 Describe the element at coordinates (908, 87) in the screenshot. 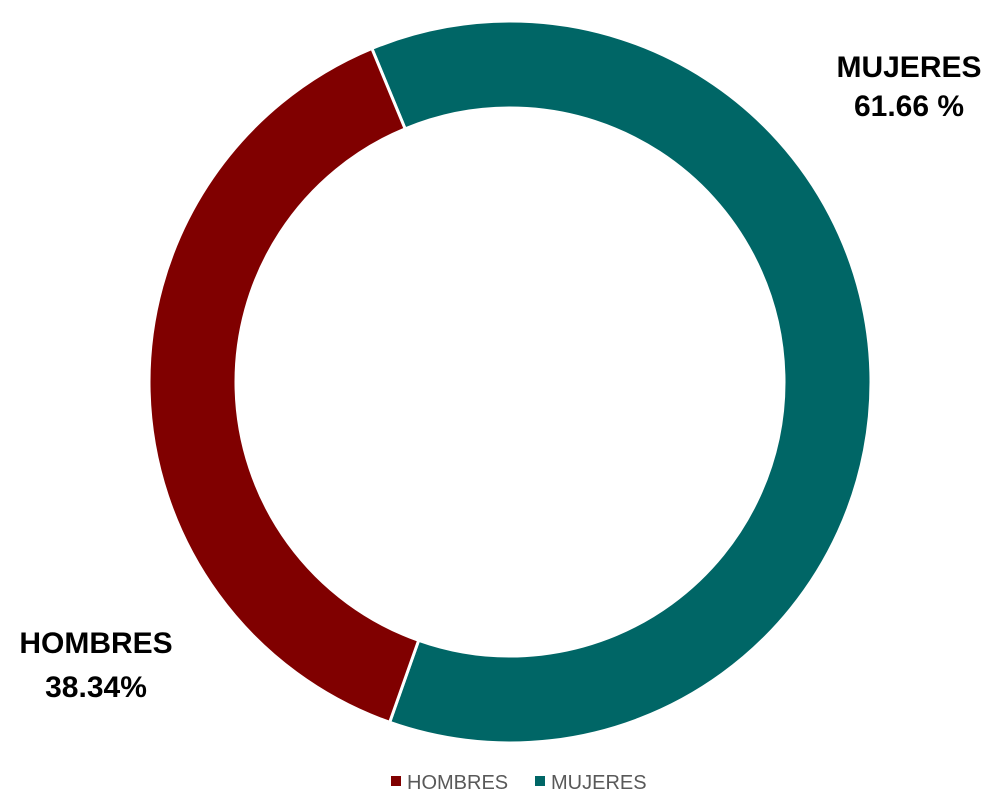

I see `label-mujeres: MUJERES 61.66 %` at that location.